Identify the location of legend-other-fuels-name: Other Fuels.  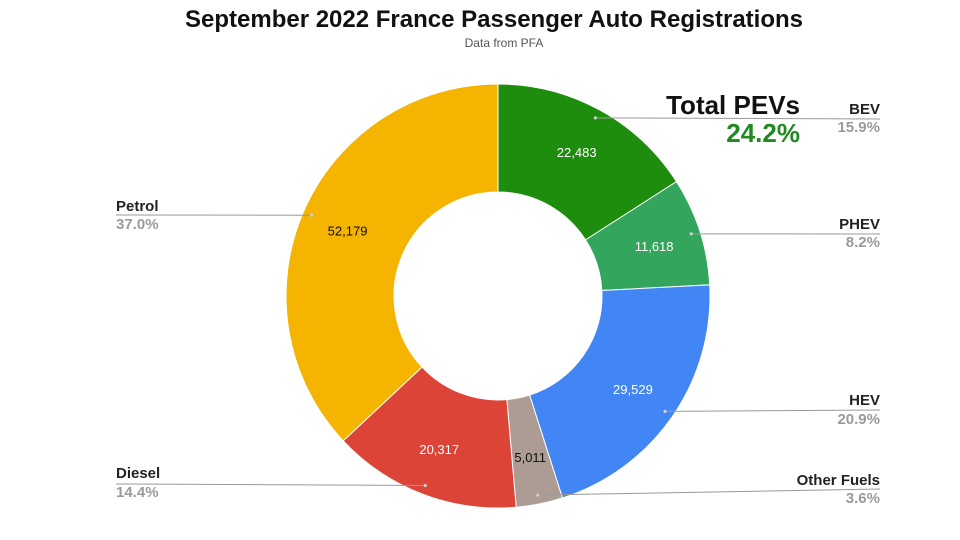
(838, 480).